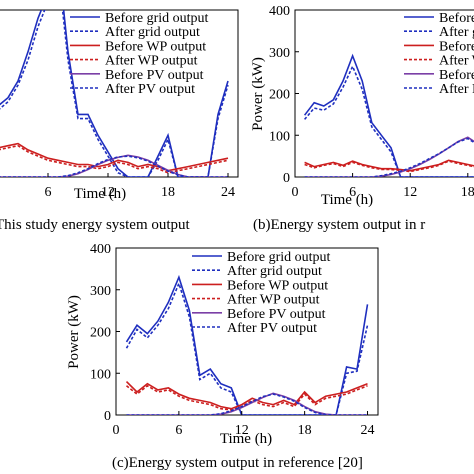  Describe the element at coordinates (246, 439) in the screenshot. I see `panel-c-xlabel: Time (h)` at that location.